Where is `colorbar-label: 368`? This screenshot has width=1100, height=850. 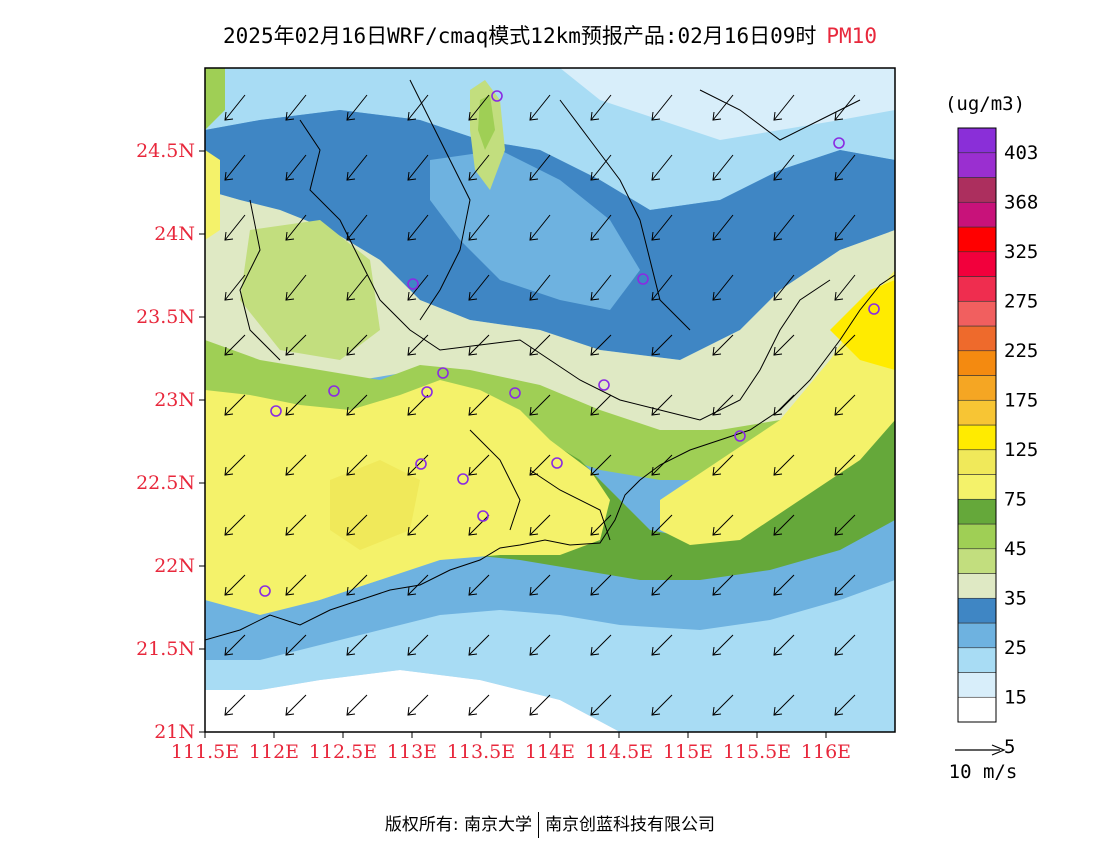
colorbar-label: 368 is located at coordinates (1021, 202).